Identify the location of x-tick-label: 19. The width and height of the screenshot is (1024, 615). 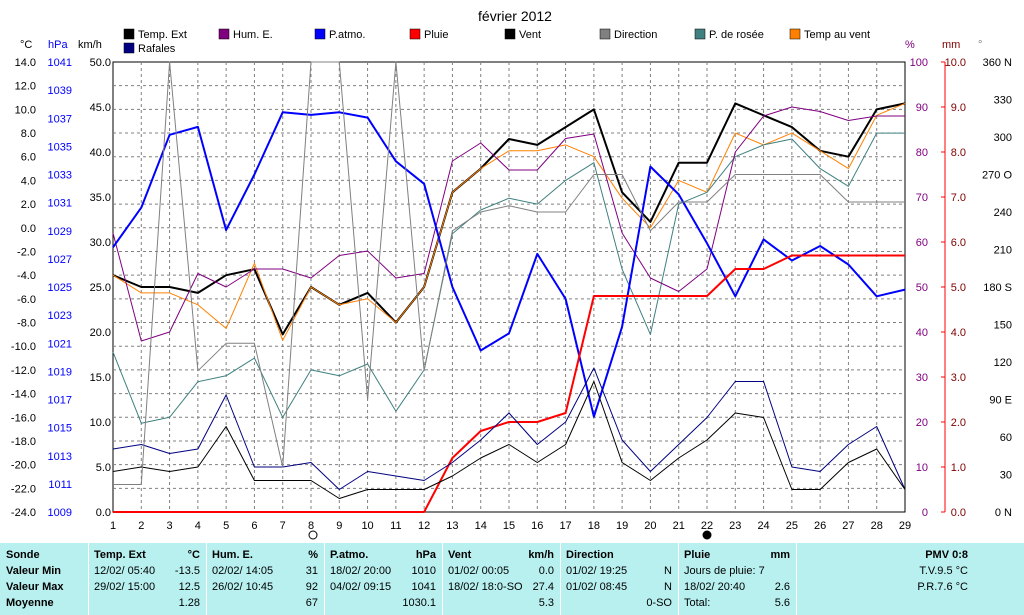
(622, 526).